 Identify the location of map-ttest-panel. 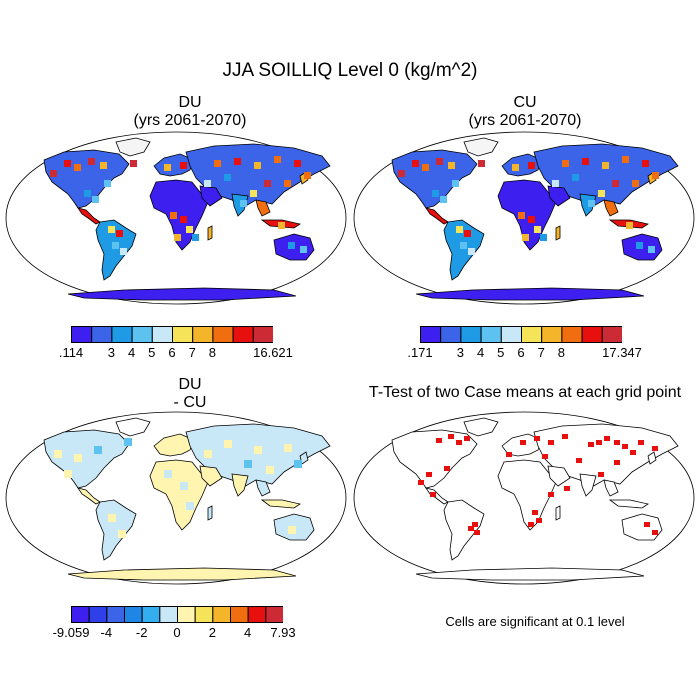
(524, 498).